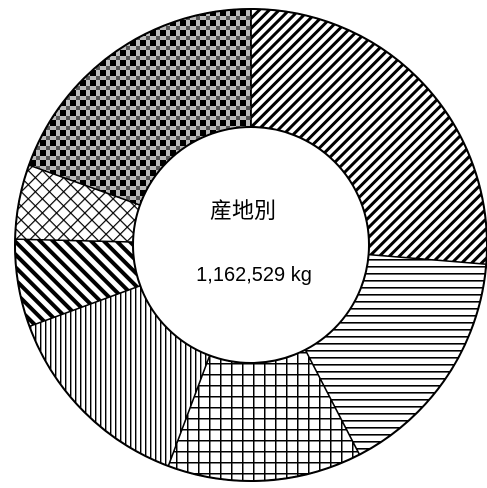 The image size is (487, 488). I want to click on center-total-value: 1,162,529 kg, so click(254, 275).